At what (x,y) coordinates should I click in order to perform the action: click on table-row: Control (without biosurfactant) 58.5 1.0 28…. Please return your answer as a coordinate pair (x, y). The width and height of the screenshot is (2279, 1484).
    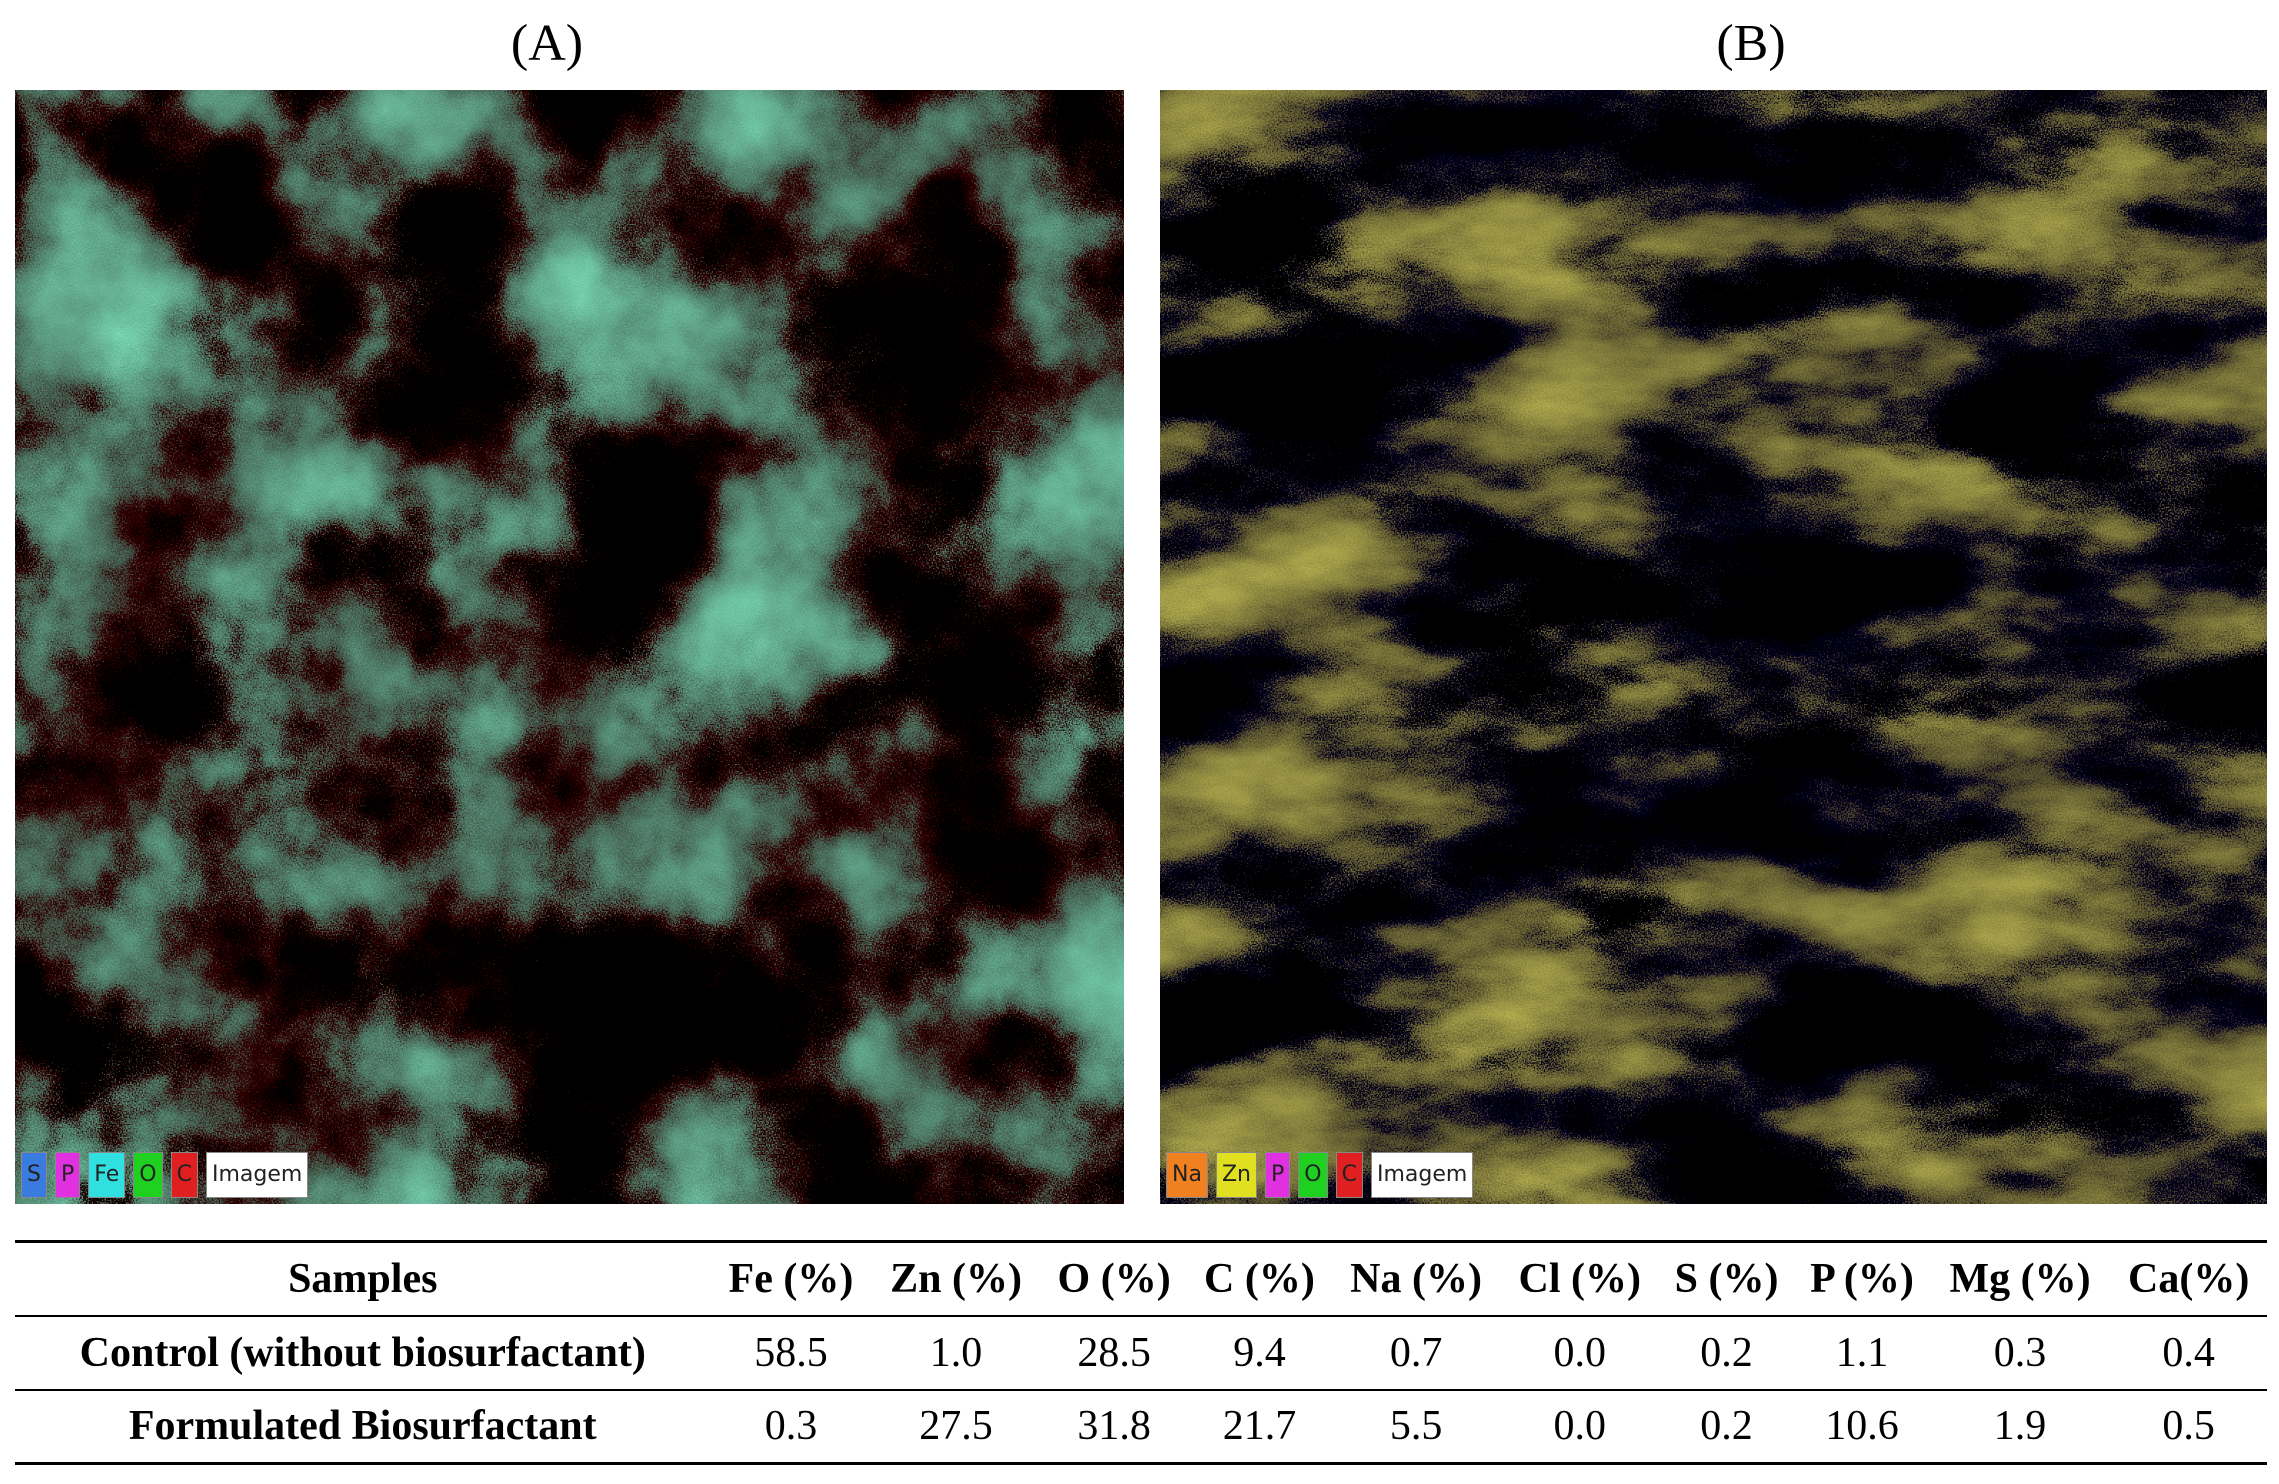
    Looking at the image, I should click on (1141, 1353).